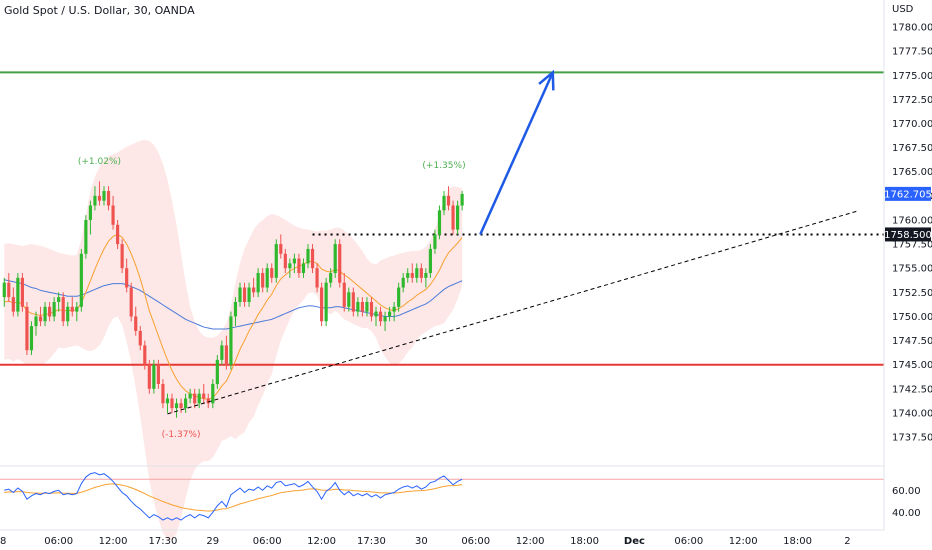 The width and height of the screenshot is (932, 550). What do you see at coordinates (912, 389) in the screenshot?
I see `price-tick-label: 1742.500` at bounding box center [912, 389].